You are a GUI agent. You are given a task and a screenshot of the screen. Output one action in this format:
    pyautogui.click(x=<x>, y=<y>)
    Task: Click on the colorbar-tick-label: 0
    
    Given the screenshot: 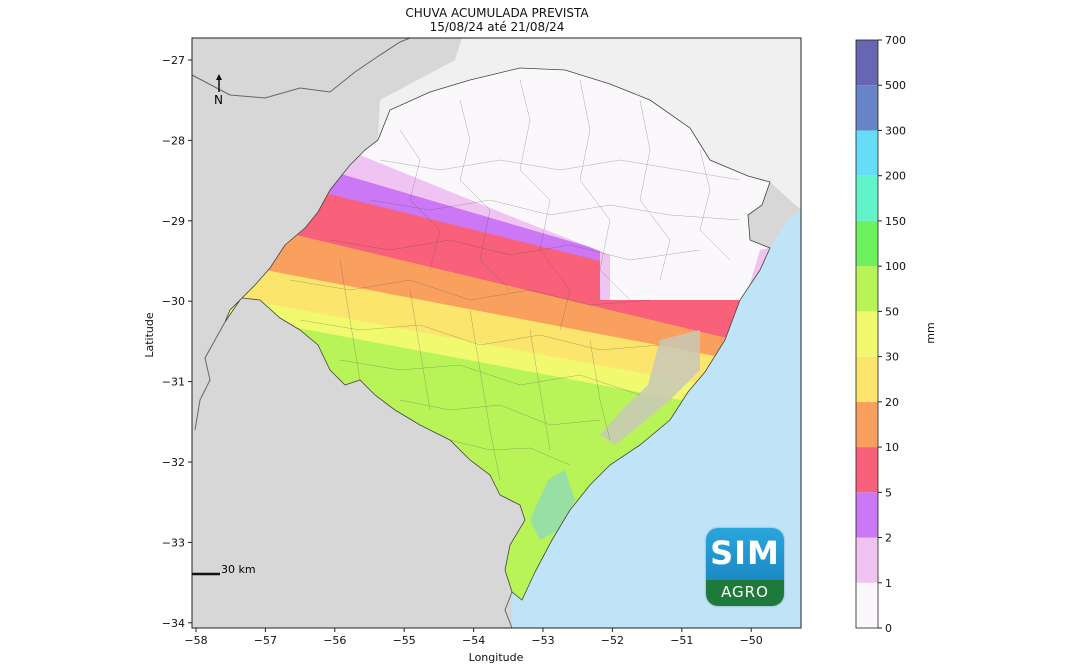 What is the action you would take?
    pyautogui.click(x=888, y=628)
    